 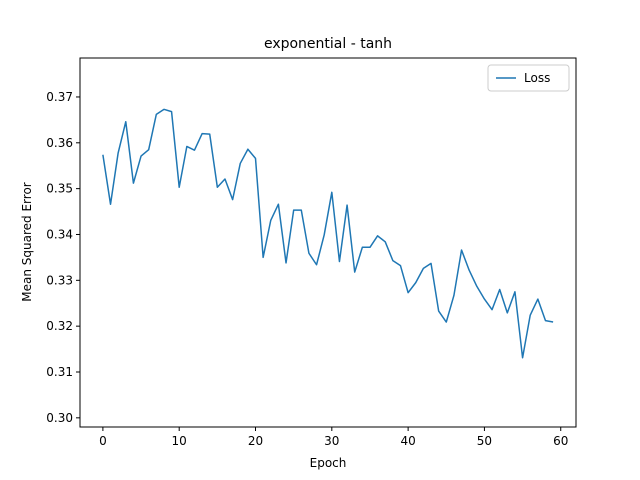 I want to click on y-tick-label-5: 0.35, so click(x=59, y=189).